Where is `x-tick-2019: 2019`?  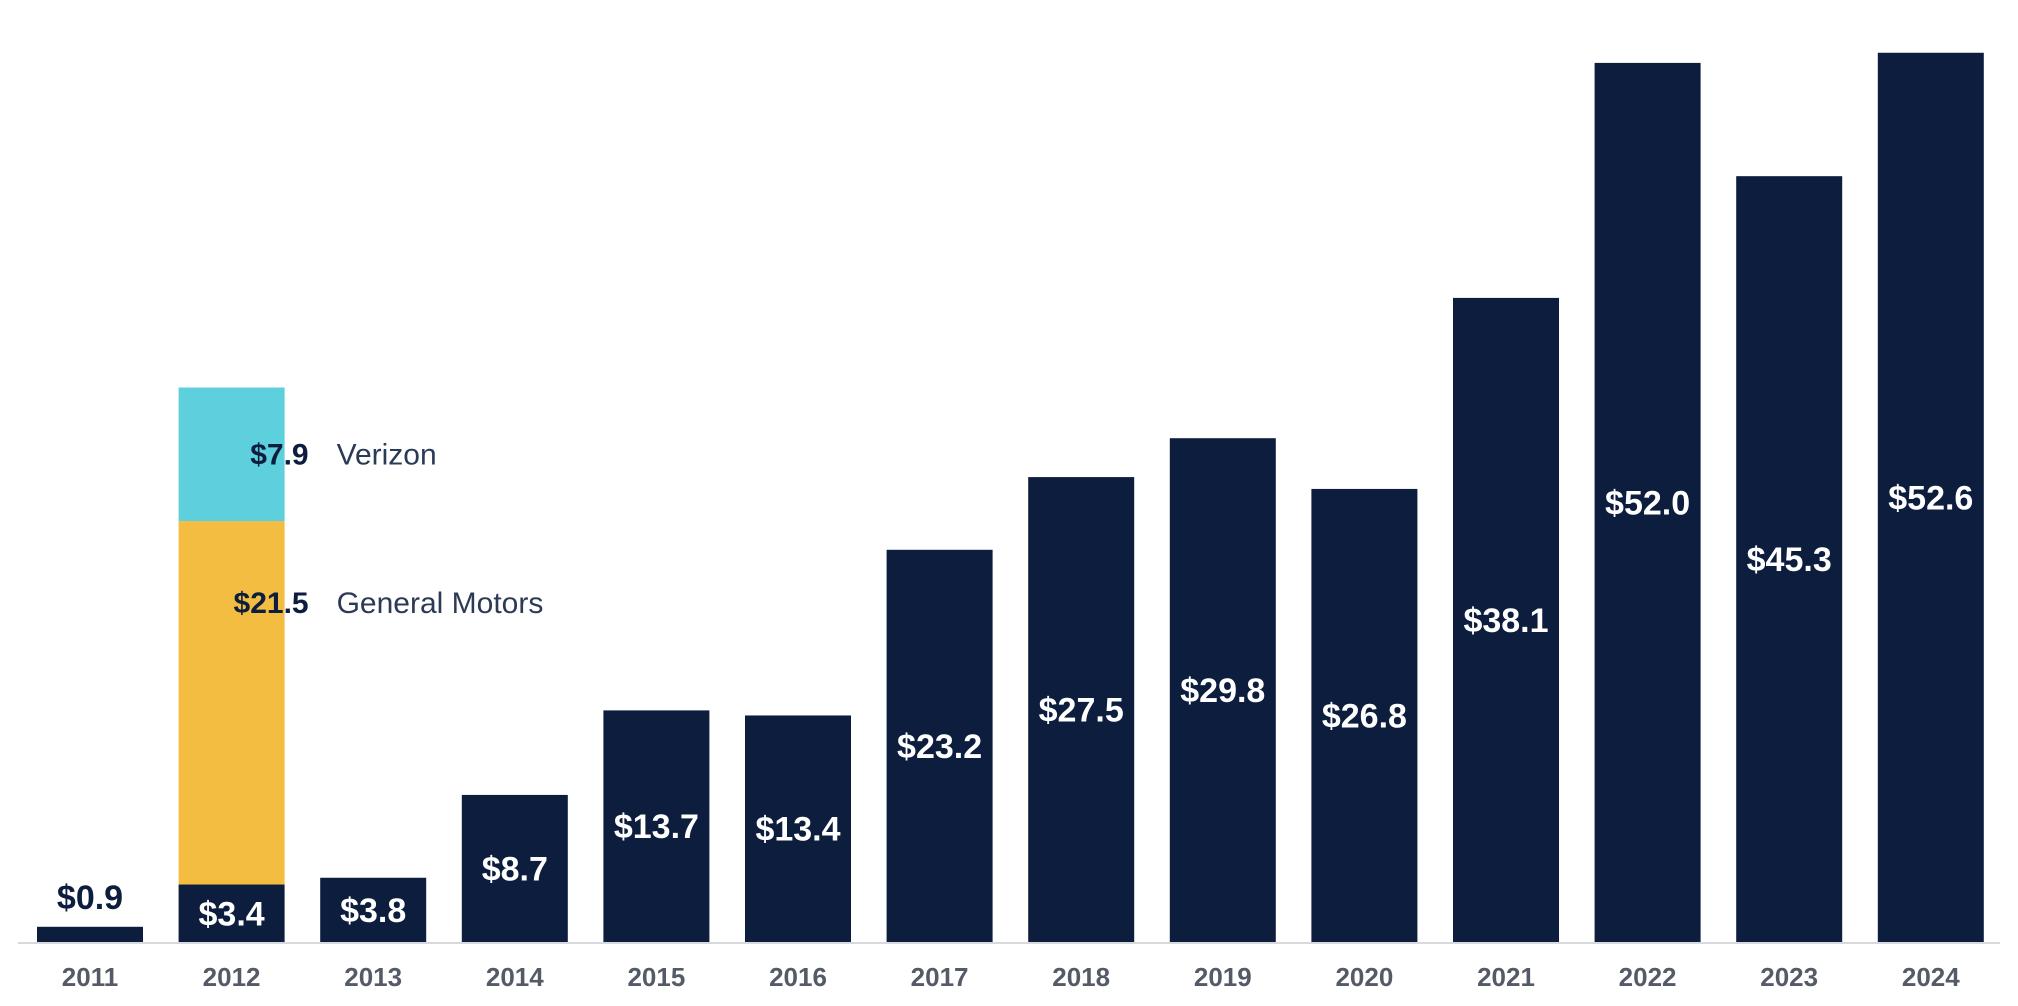 x-tick-2019: 2019 is located at coordinates (1223, 977).